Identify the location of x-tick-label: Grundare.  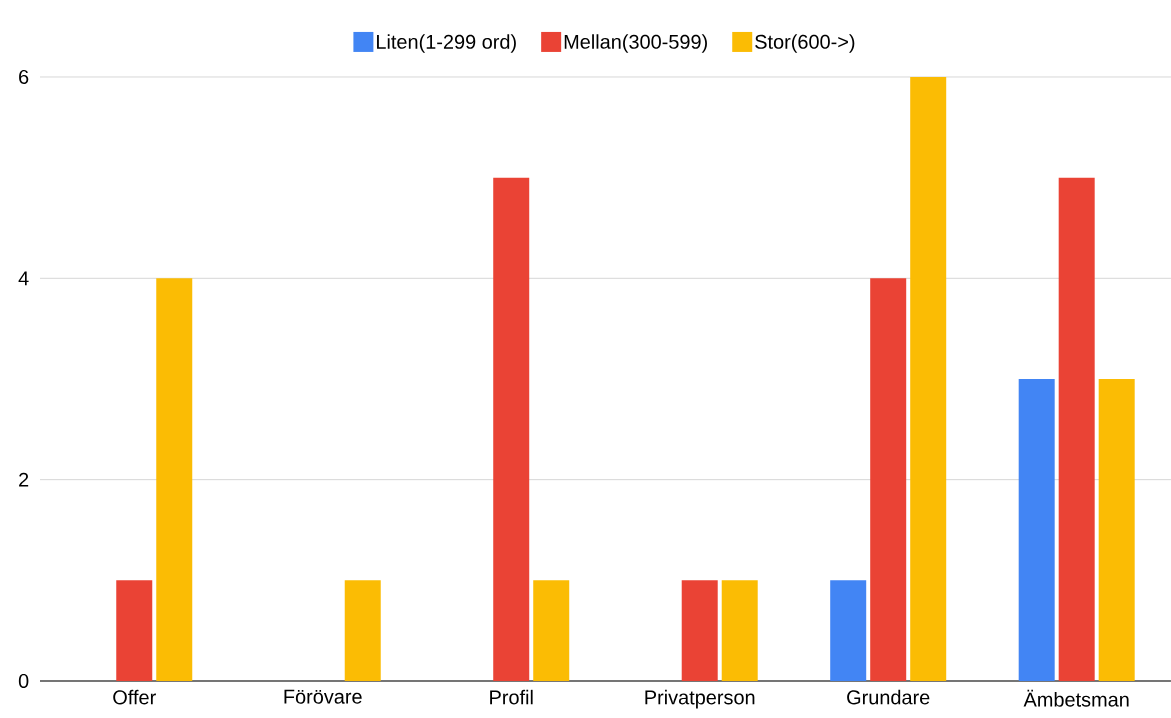
(888, 697).